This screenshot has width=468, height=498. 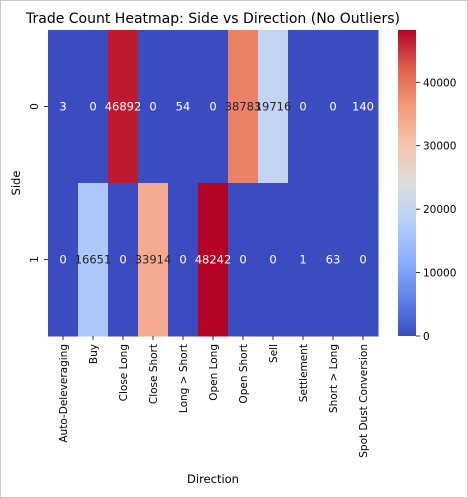 I want to click on x-tick-label: Sell, so click(x=274, y=353).